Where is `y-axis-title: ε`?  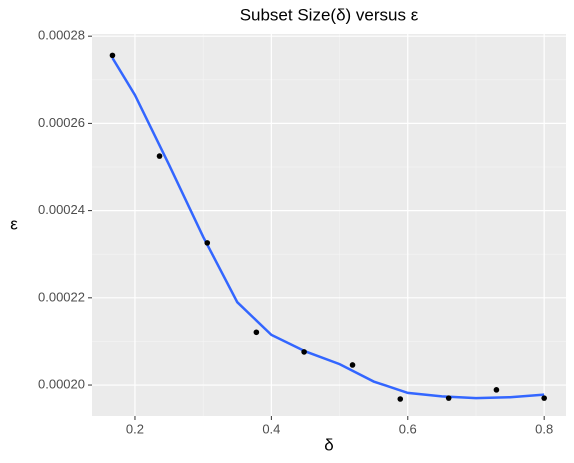
y-axis-title: ε is located at coordinates (14, 223).